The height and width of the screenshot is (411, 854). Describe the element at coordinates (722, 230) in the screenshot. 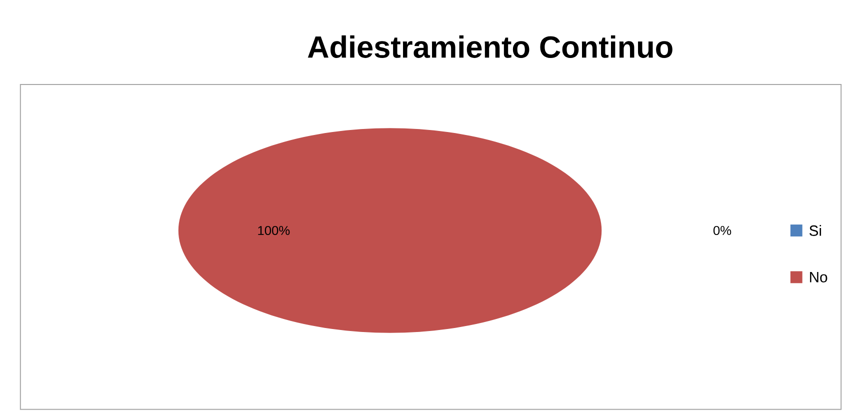

I see `text: 0%` at that location.